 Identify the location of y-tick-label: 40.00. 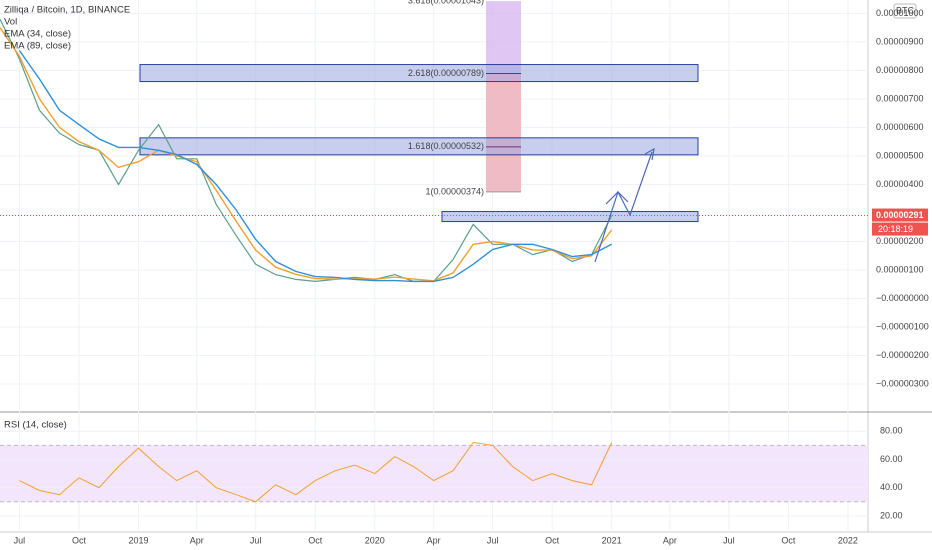
(891, 487).